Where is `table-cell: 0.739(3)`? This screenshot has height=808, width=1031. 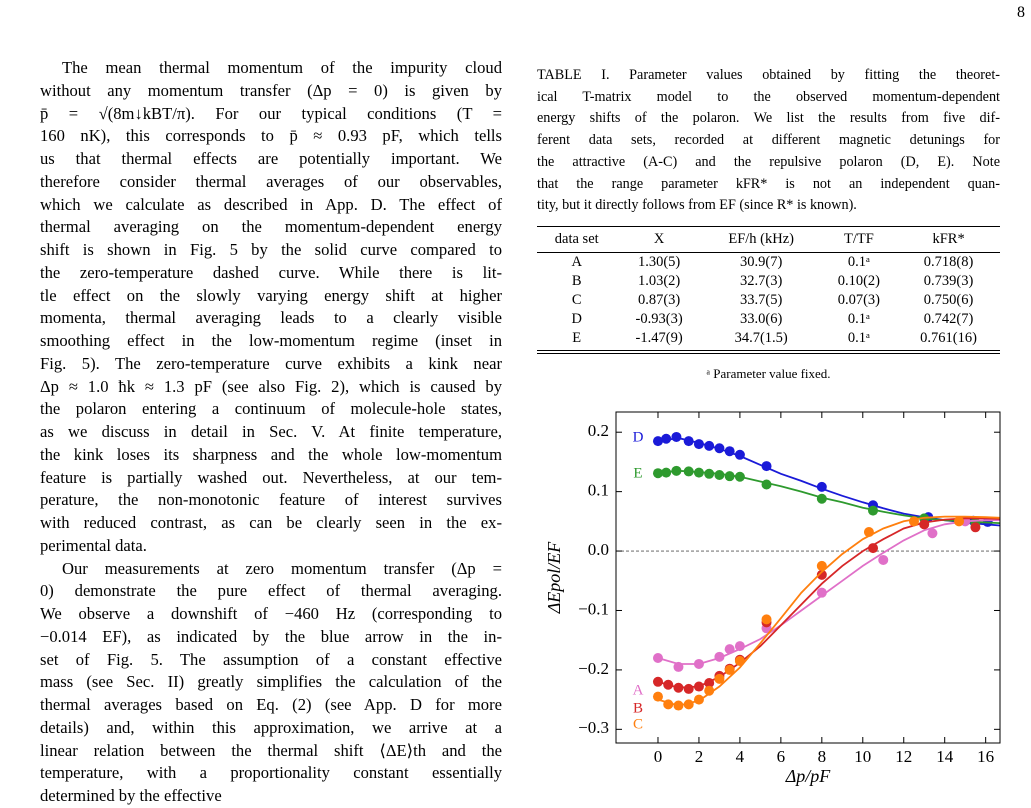 table-cell: 0.739(3) is located at coordinates (948, 281).